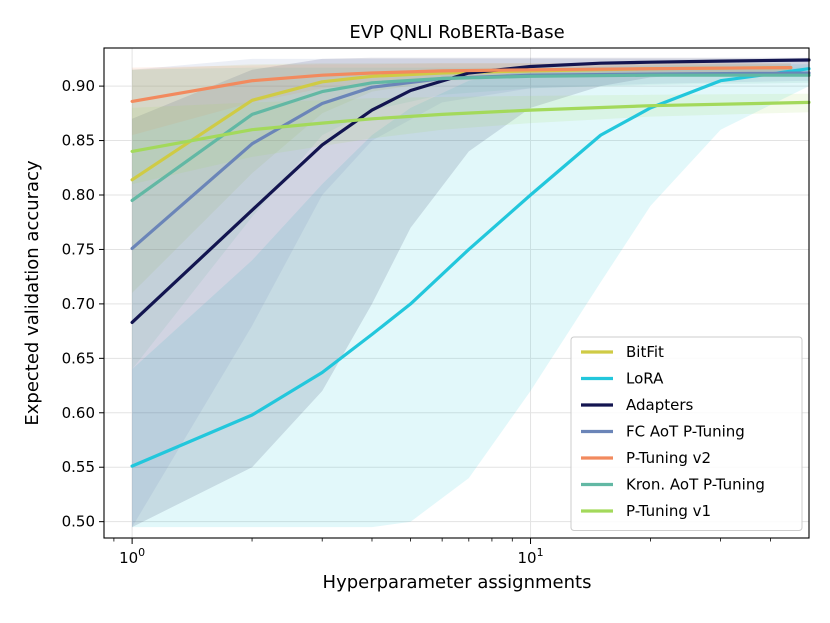 This screenshot has width=830, height=623. I want to click on legend-box, so click(686, 433).